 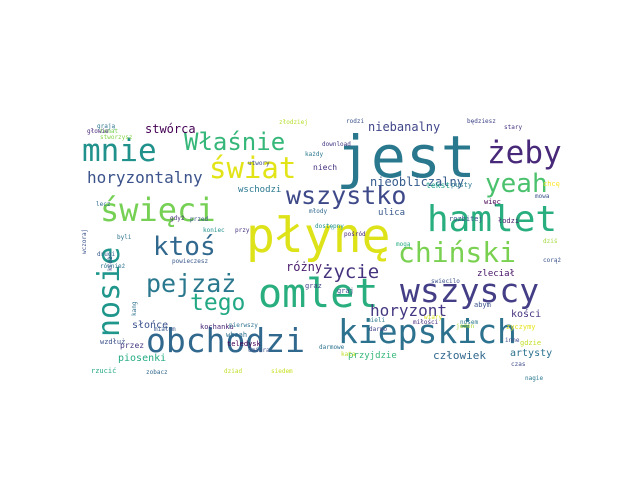 I want to click on cloud-word: darmowe, so click(x=332, y=347).